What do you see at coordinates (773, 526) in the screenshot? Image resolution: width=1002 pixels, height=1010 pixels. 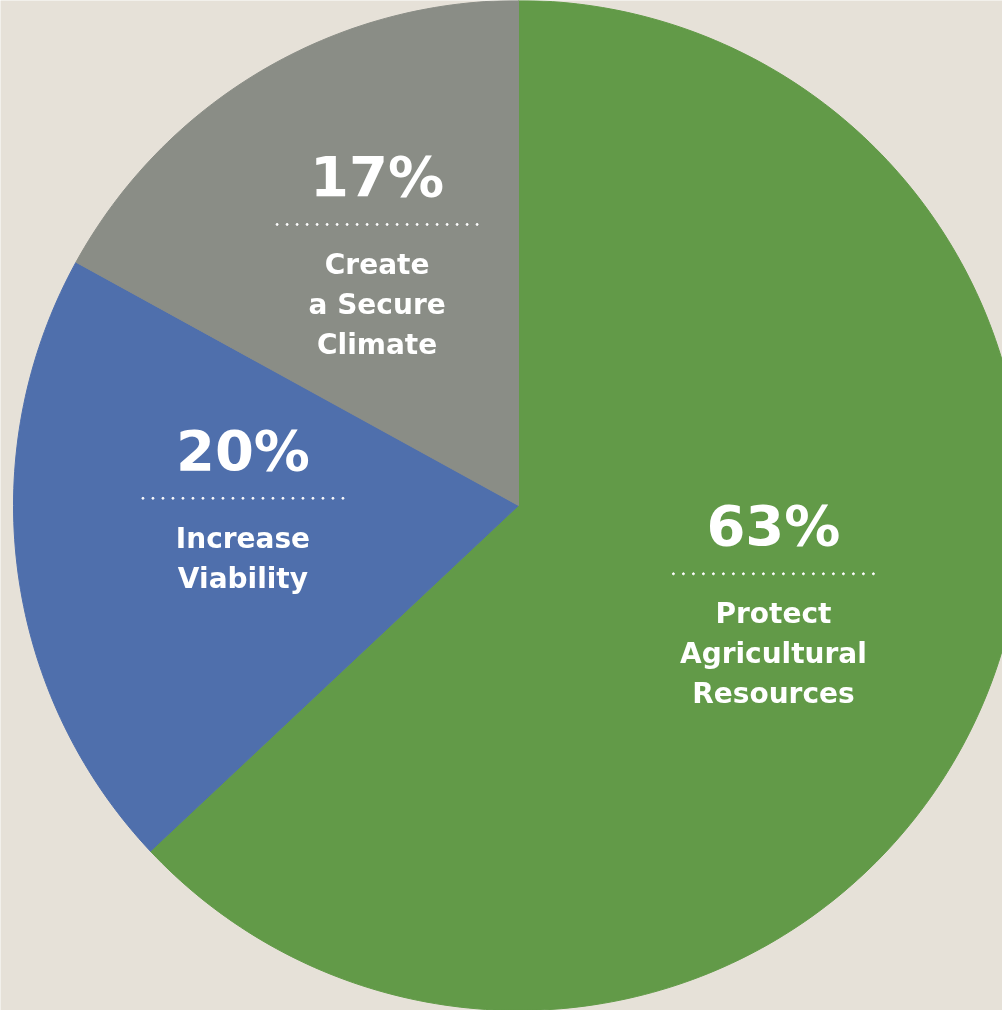 I see `data-label: 63%` at bounding box center [773, 526].